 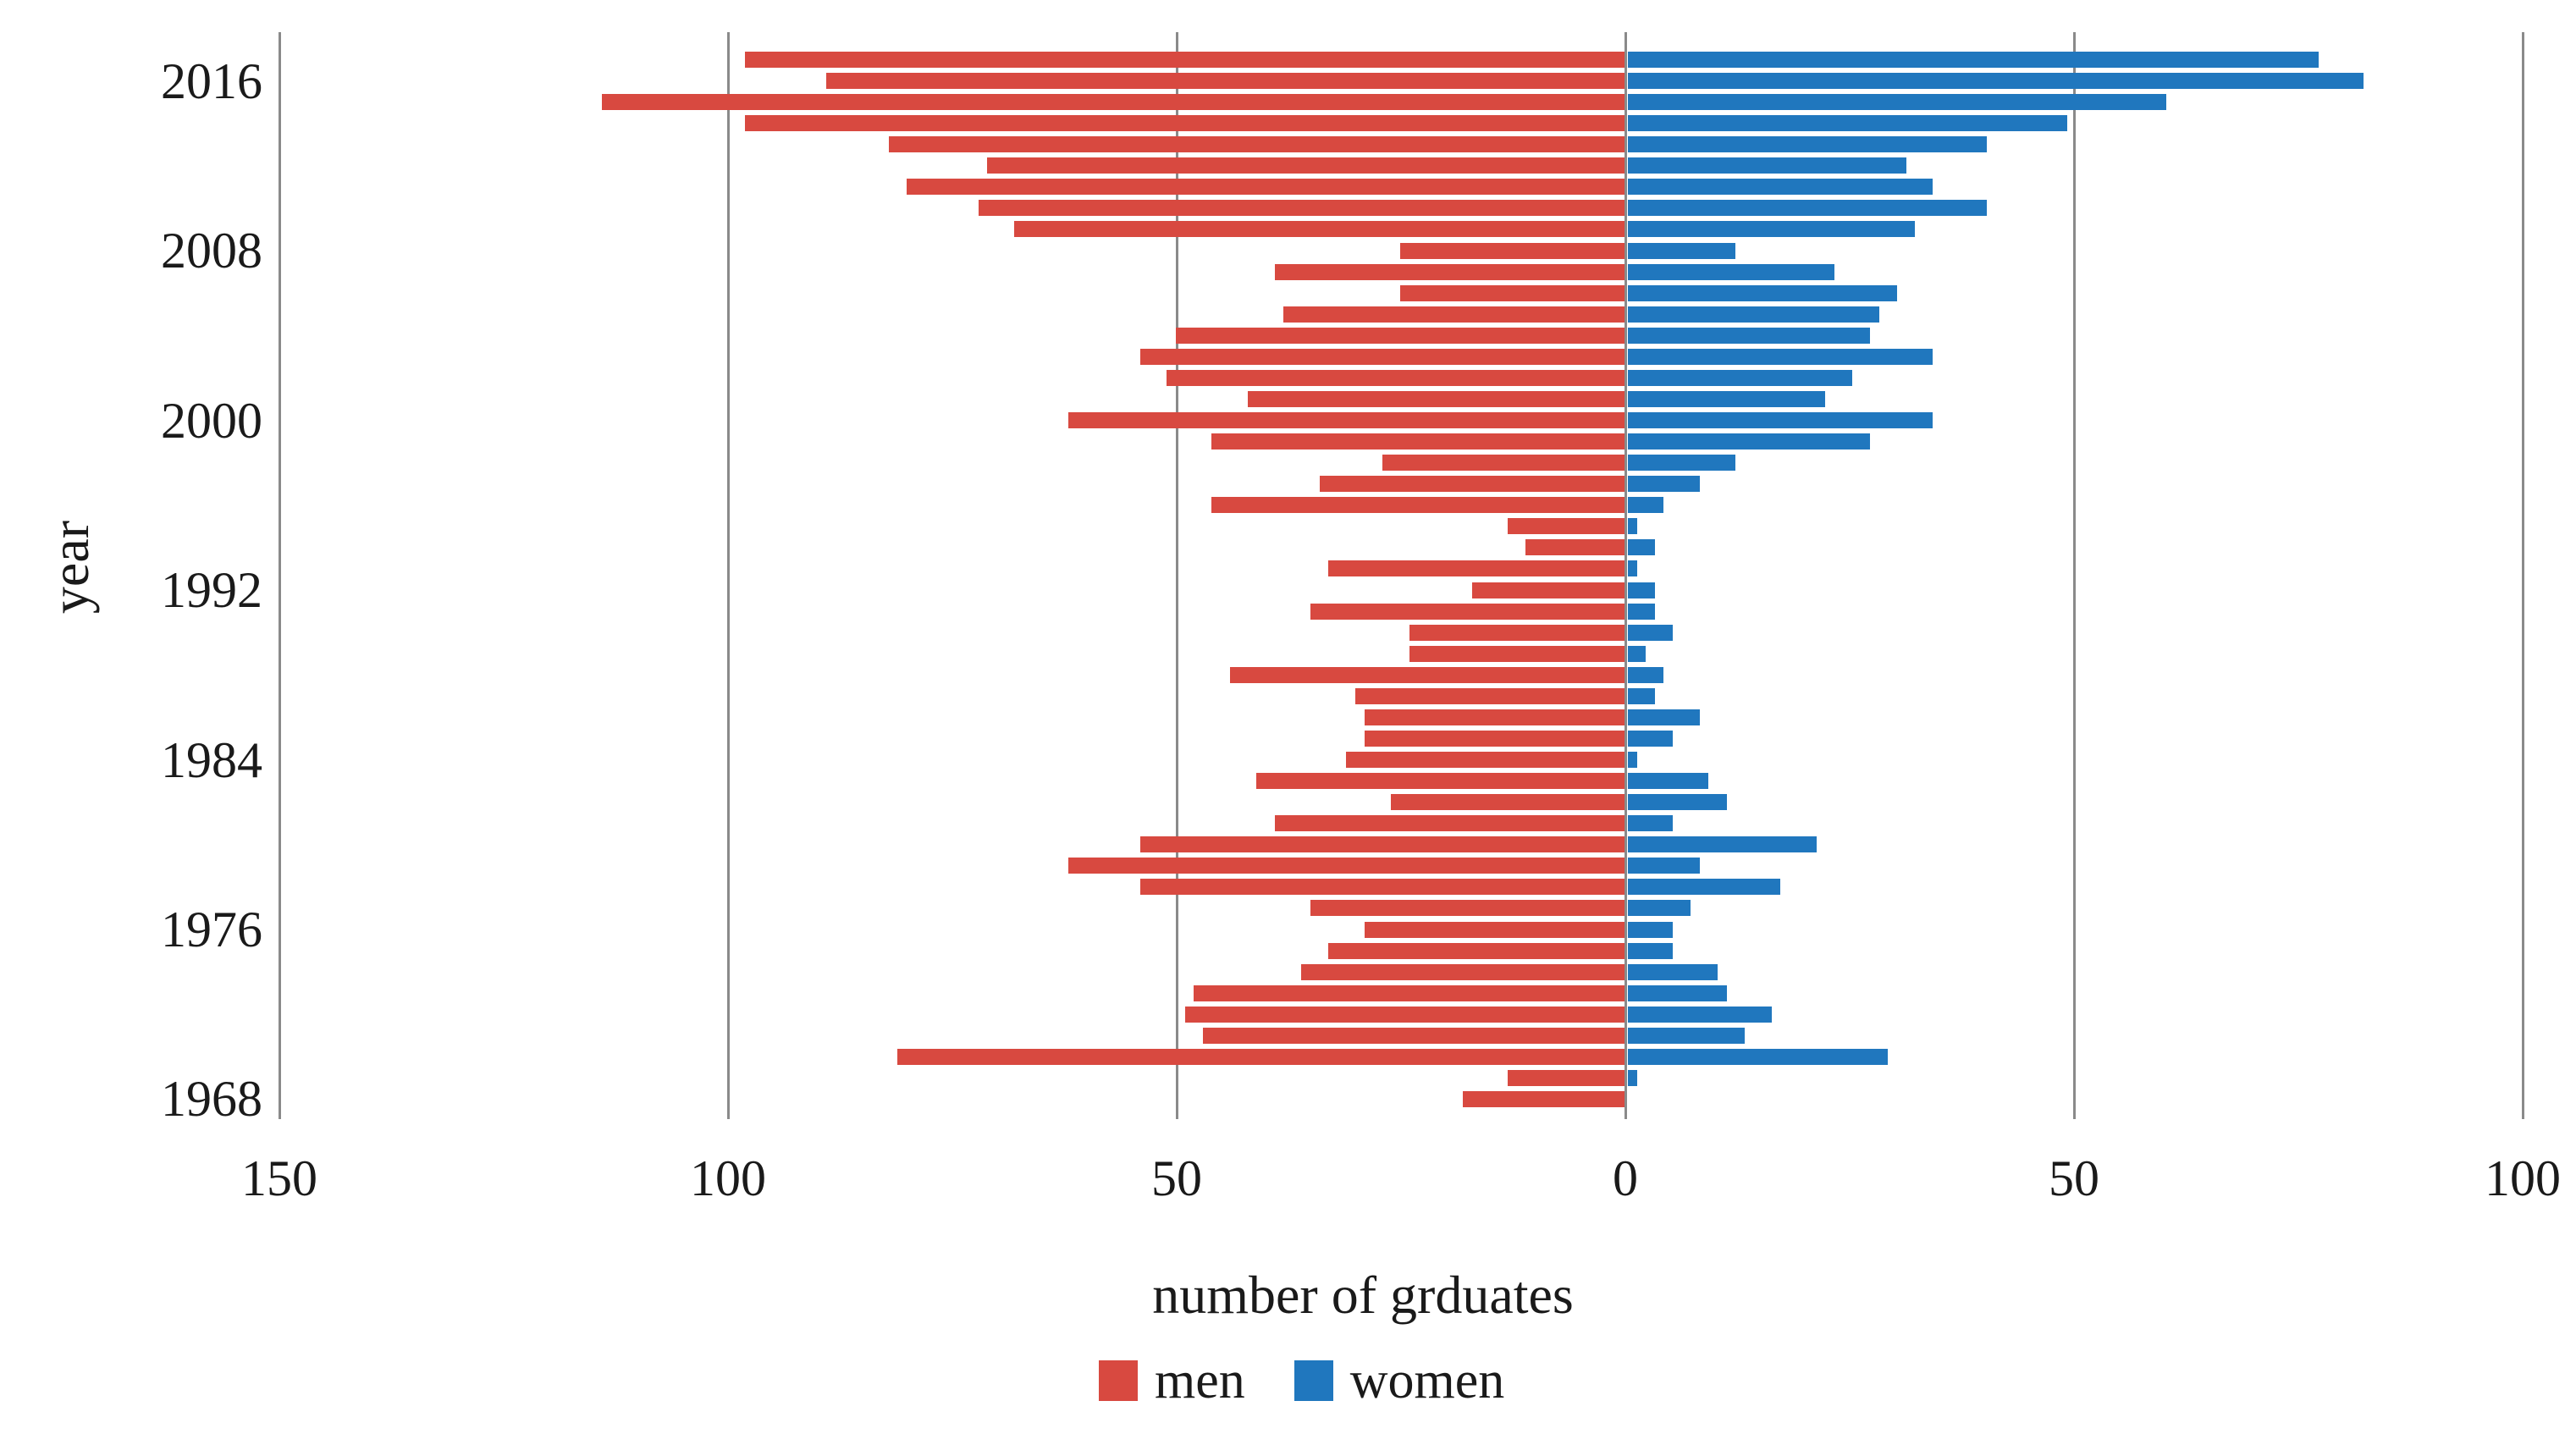 I want to click on bar-women-2005, so click(x=1753, y=314).